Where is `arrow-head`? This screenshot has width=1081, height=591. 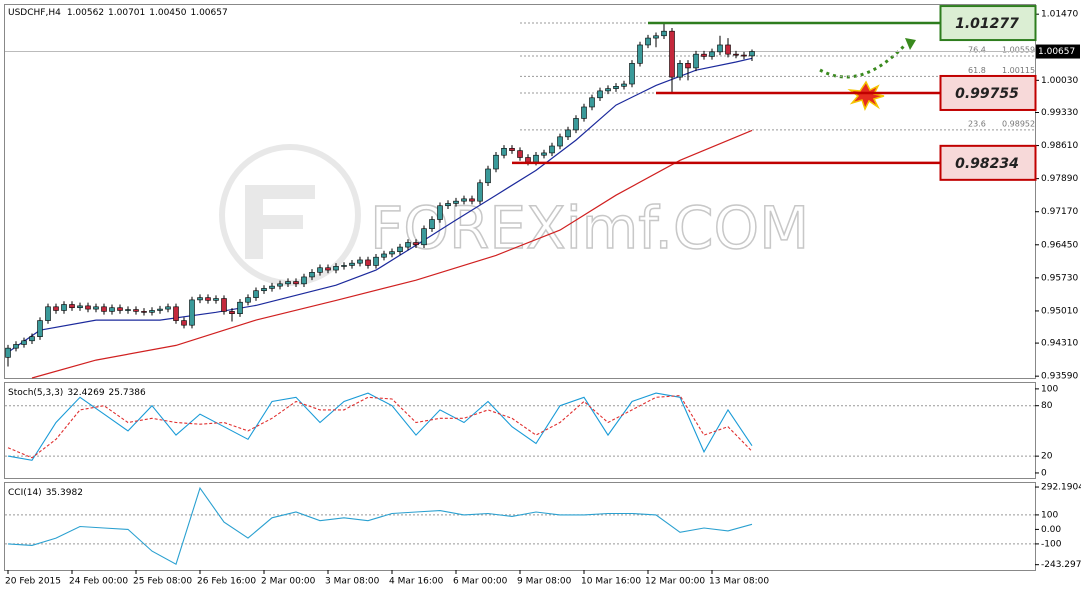
arrow-head is located at coordinates (910, 44).